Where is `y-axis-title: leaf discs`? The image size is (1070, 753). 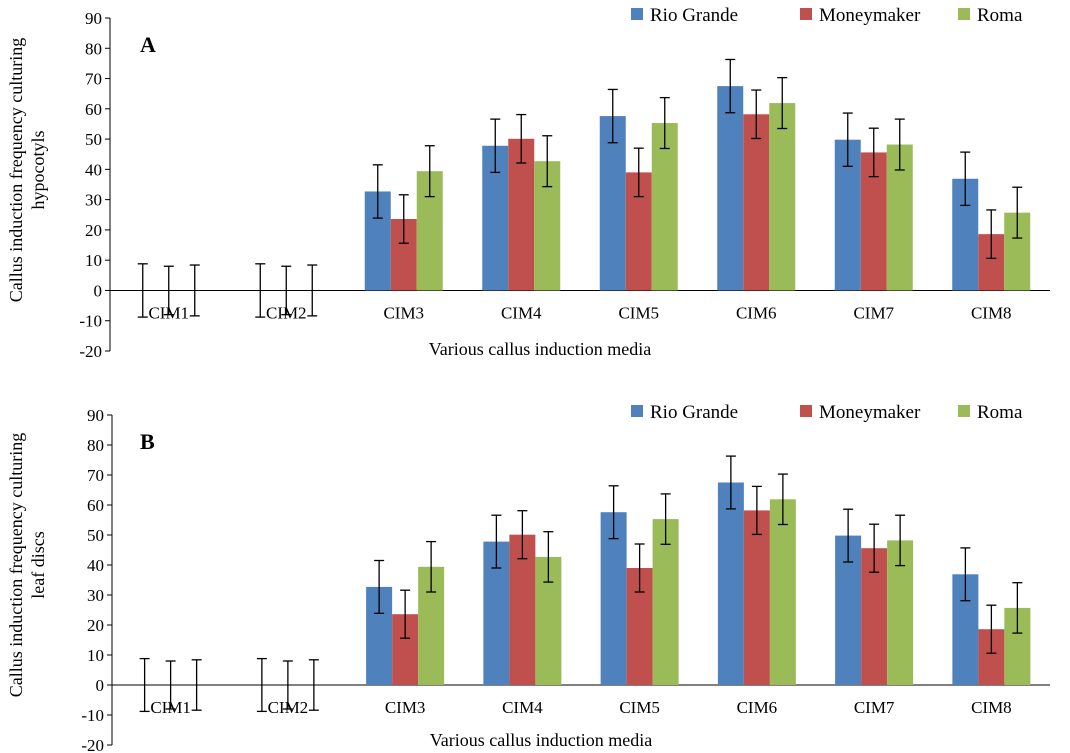 y-axis-title: leaf discs is located at coordinates (38, 564).